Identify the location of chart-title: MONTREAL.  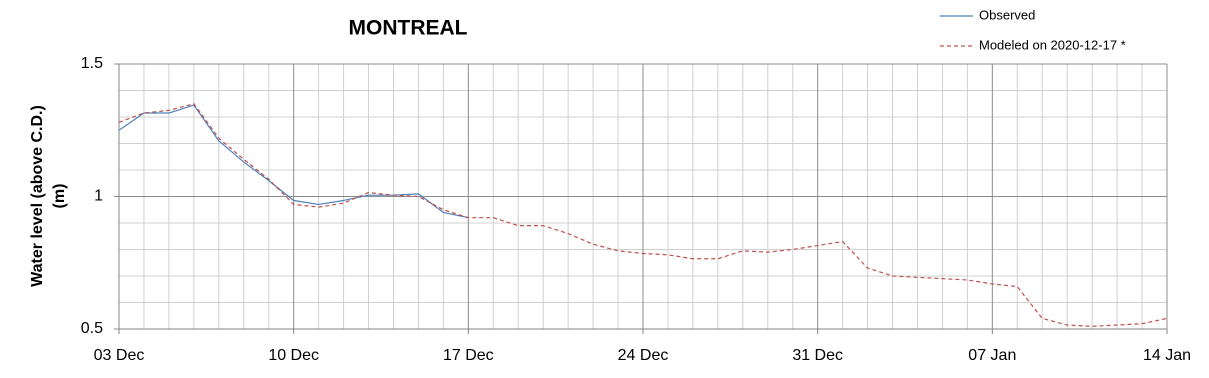
(408, 28).